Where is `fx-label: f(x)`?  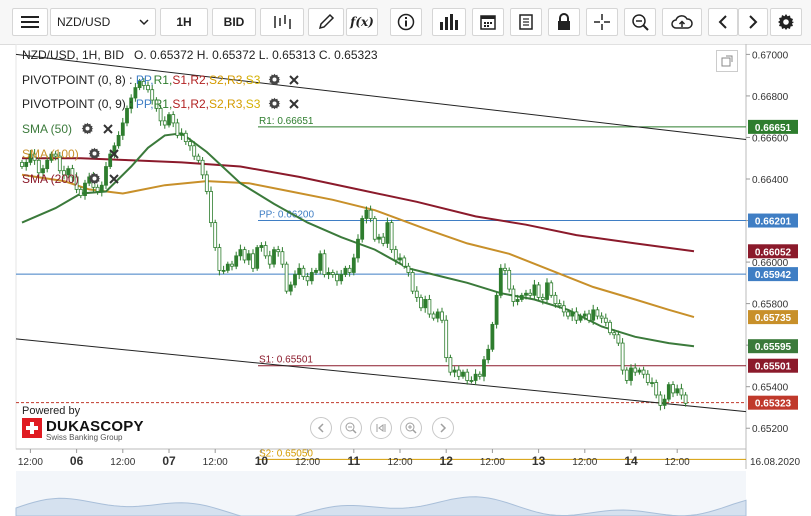
fx-label: f(x) is located at coordinates (362, 22).